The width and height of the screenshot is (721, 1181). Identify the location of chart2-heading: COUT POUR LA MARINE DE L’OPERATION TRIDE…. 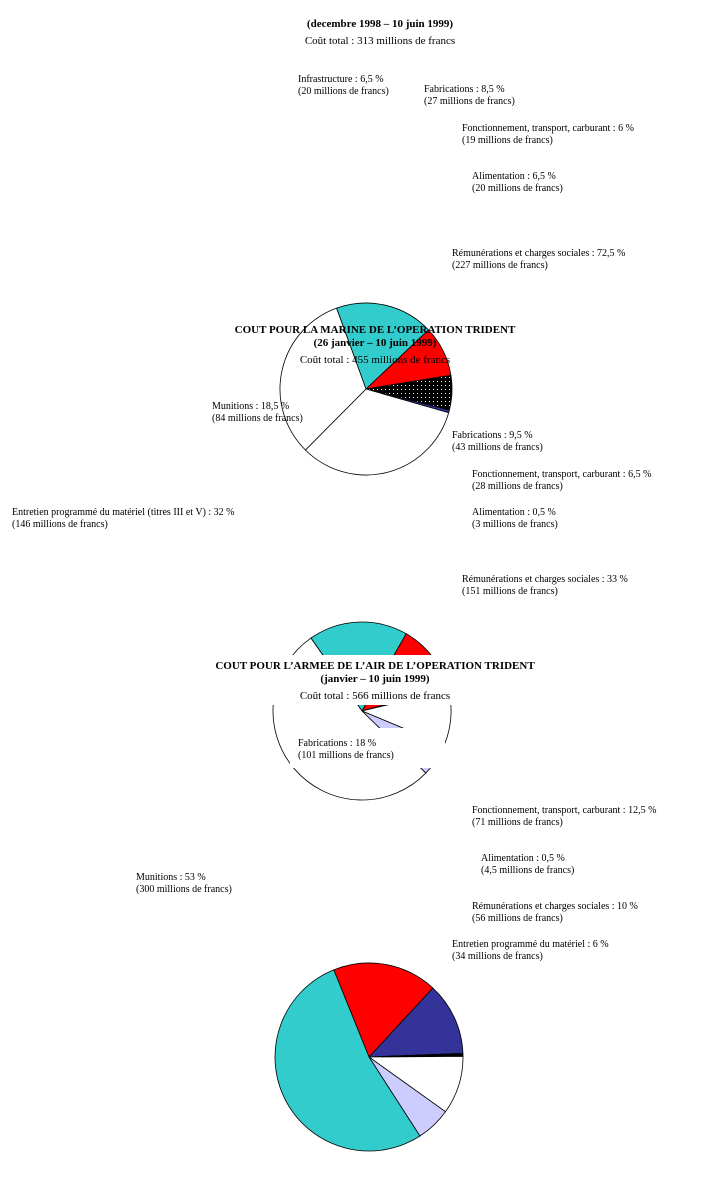
(375, 345).